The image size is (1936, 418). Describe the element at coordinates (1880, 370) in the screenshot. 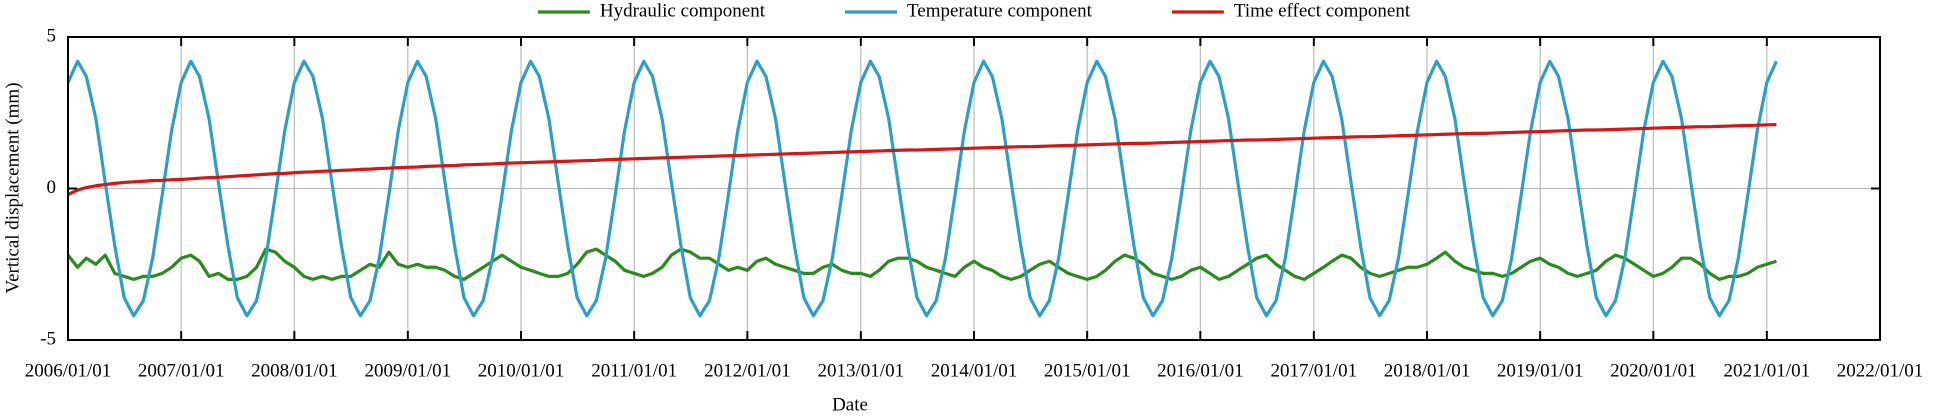

I see `x-tick-label: 2022/01/01` at that location.